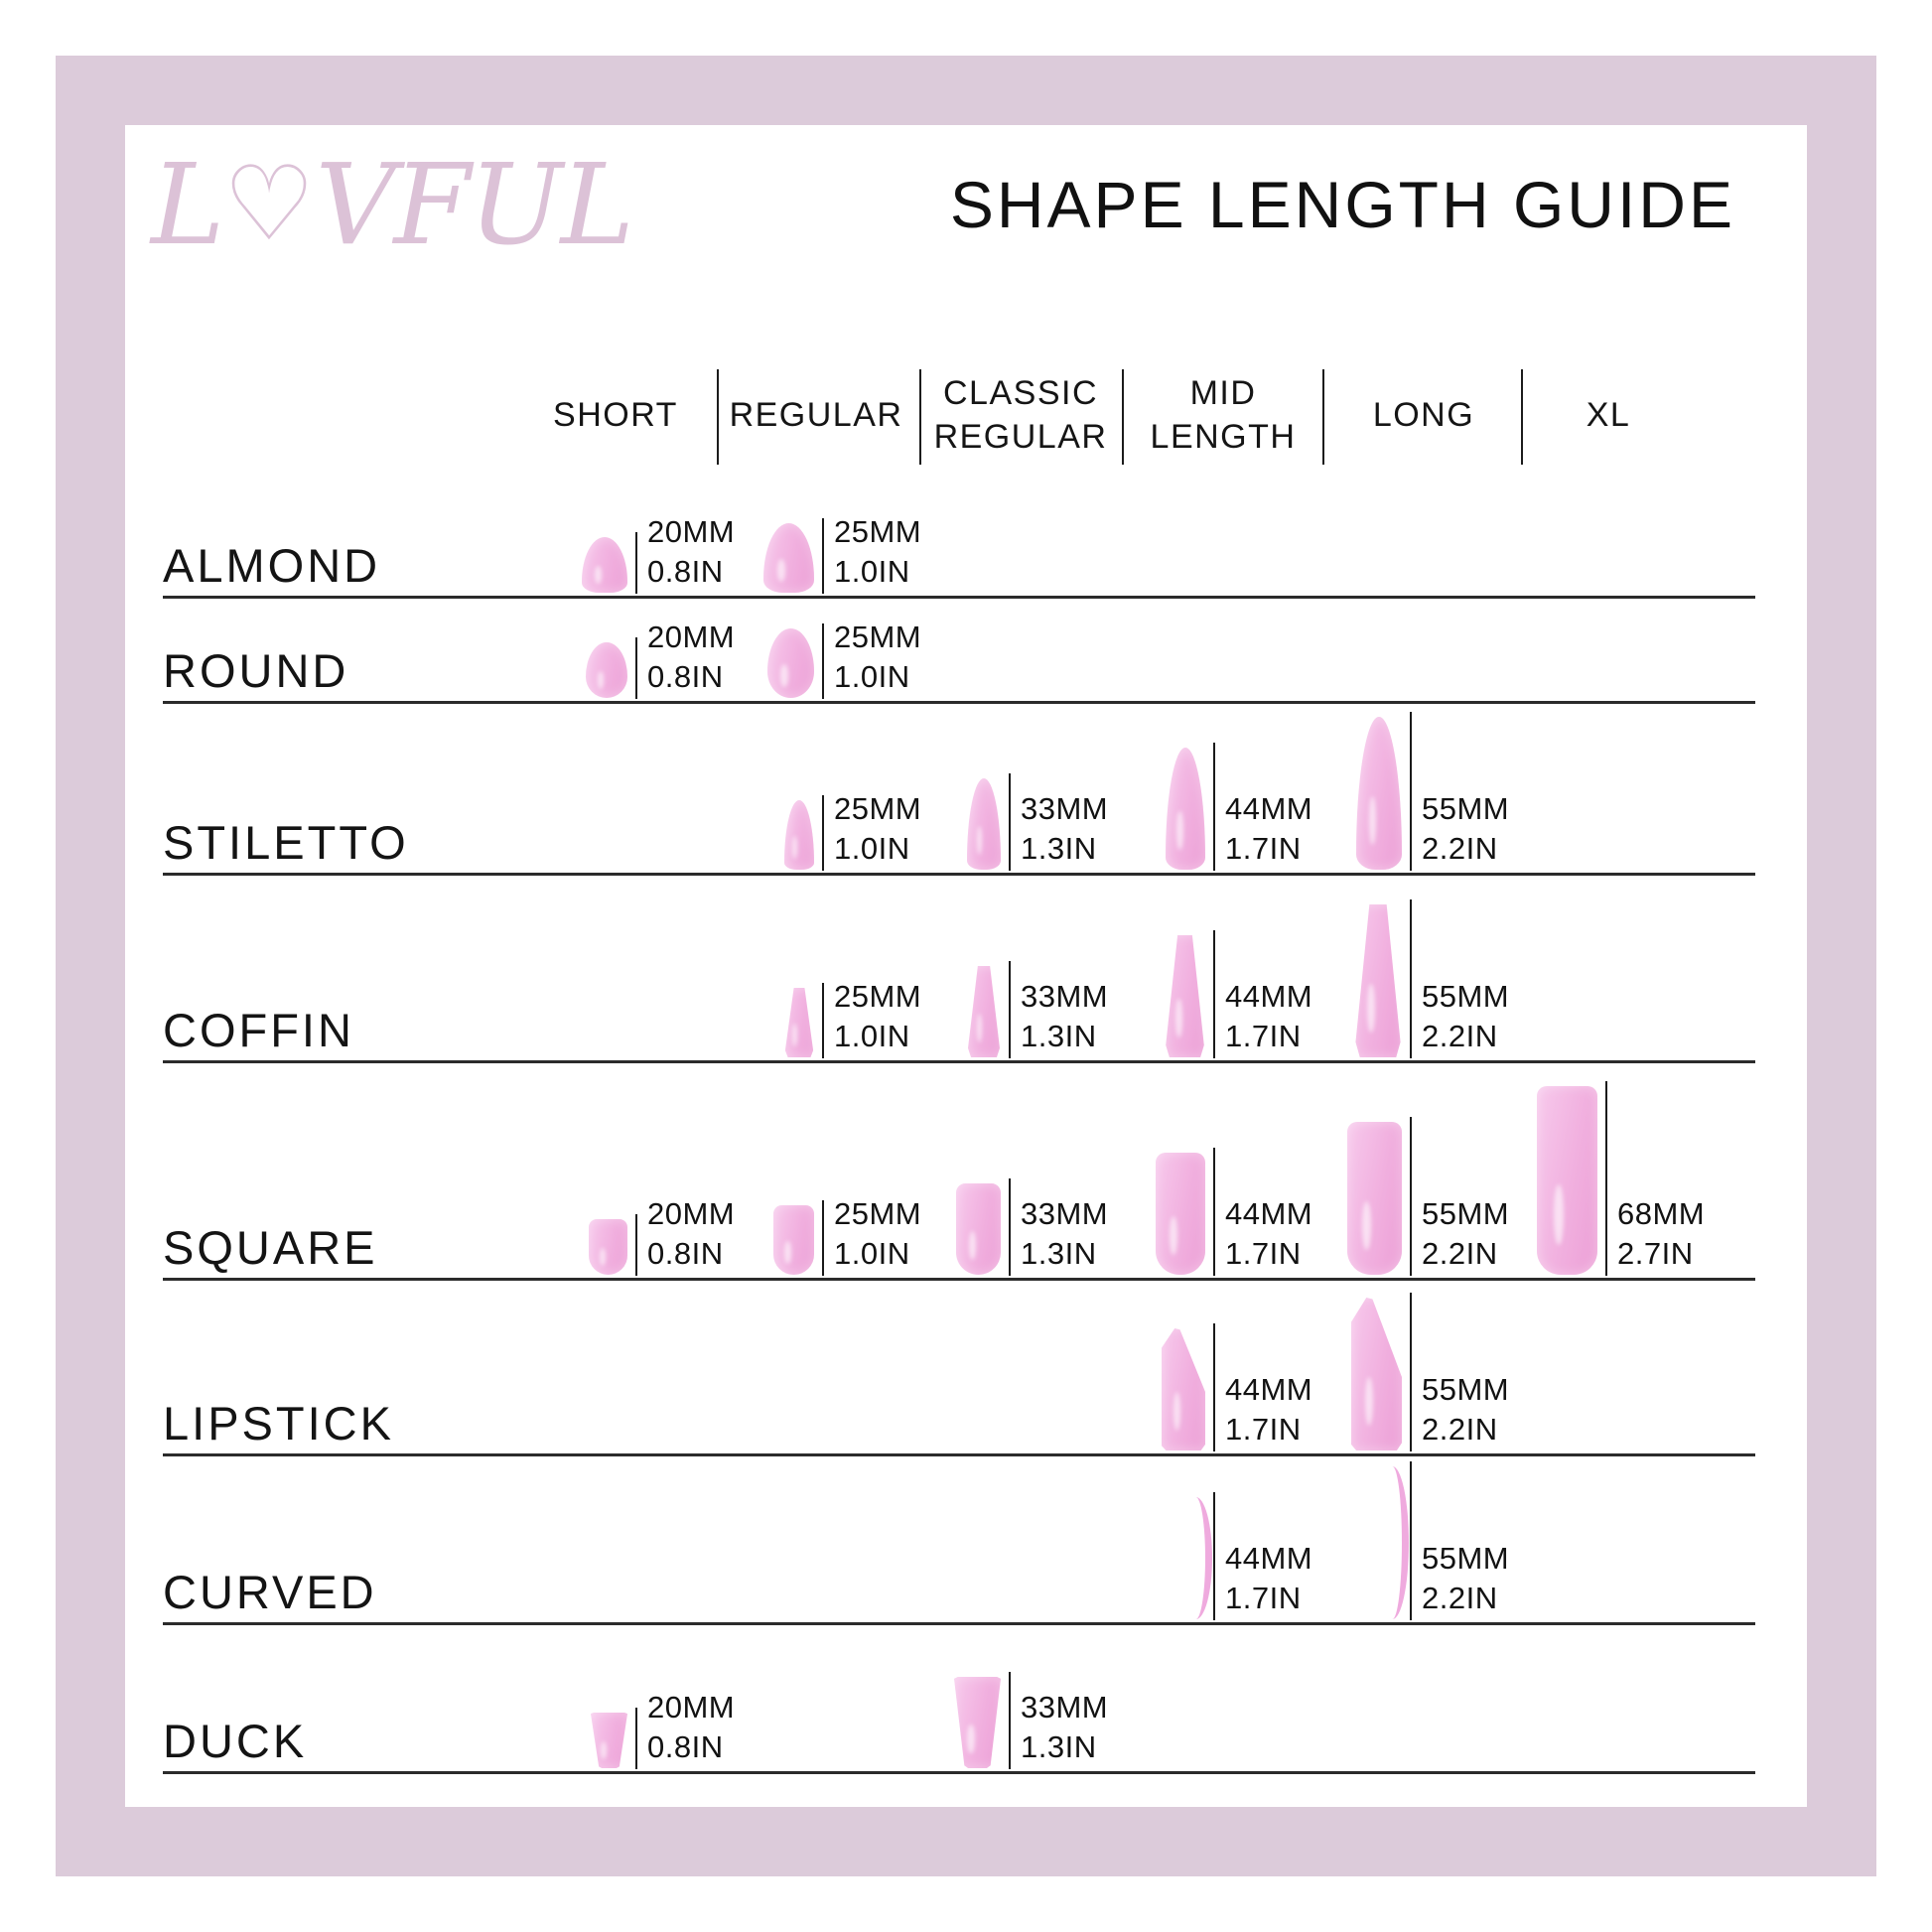 Image resolution: width=1932 pixels, height=1932 pixels. What do you see at coordinates (1661, 1234) in the screenshot?
I see `size-label: 68MM 2.7IN` at bounding box center [1661, 1234].